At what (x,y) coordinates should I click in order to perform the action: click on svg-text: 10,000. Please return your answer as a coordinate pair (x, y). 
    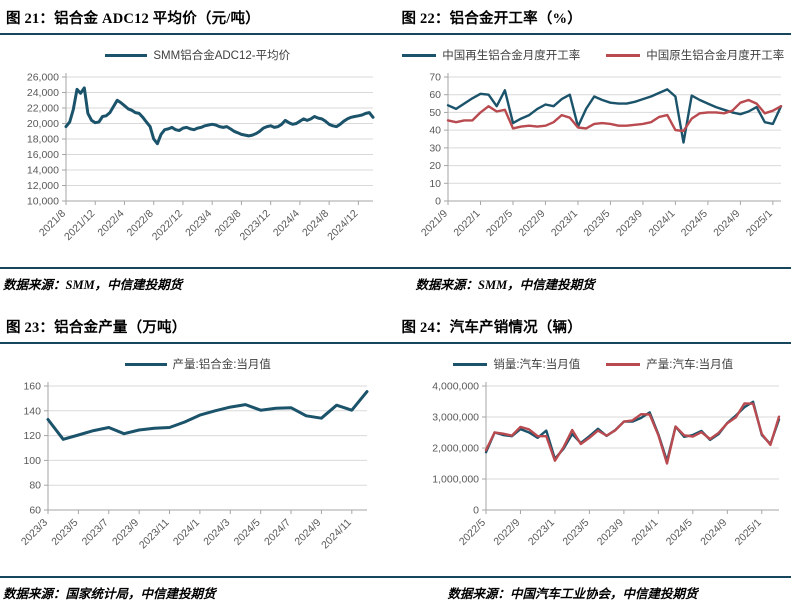
    Looking at the image, I should click on (43, 202).